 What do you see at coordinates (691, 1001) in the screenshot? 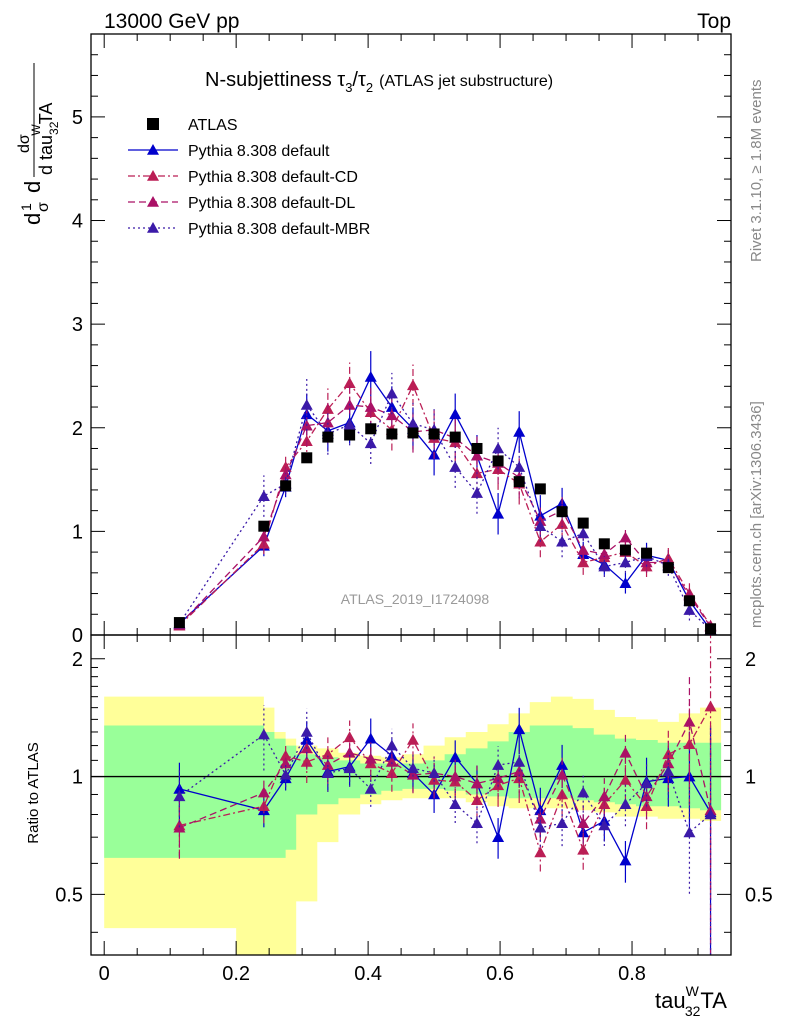
I see `x-axis-label: tauW 32TA` at bounding box center [691, 1001].